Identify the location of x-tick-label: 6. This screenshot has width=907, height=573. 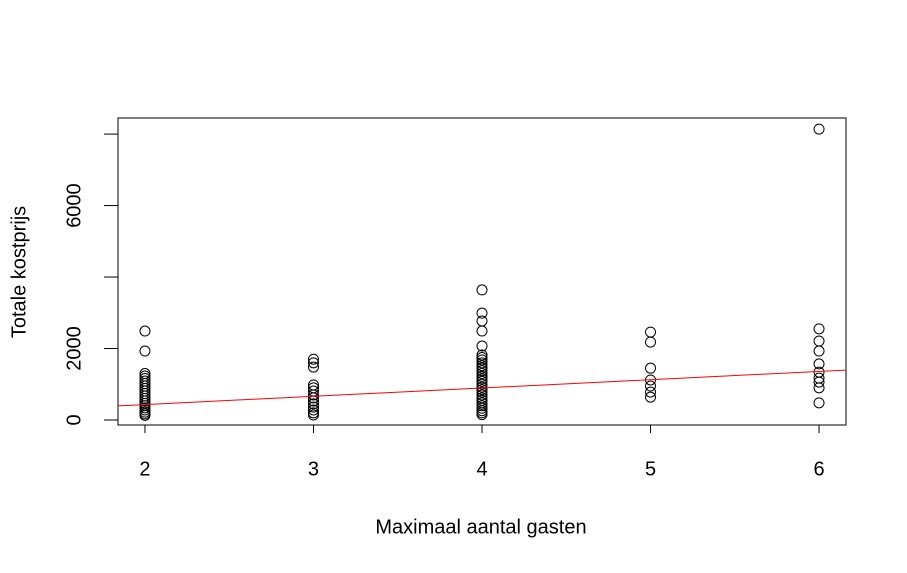
(818, 469).